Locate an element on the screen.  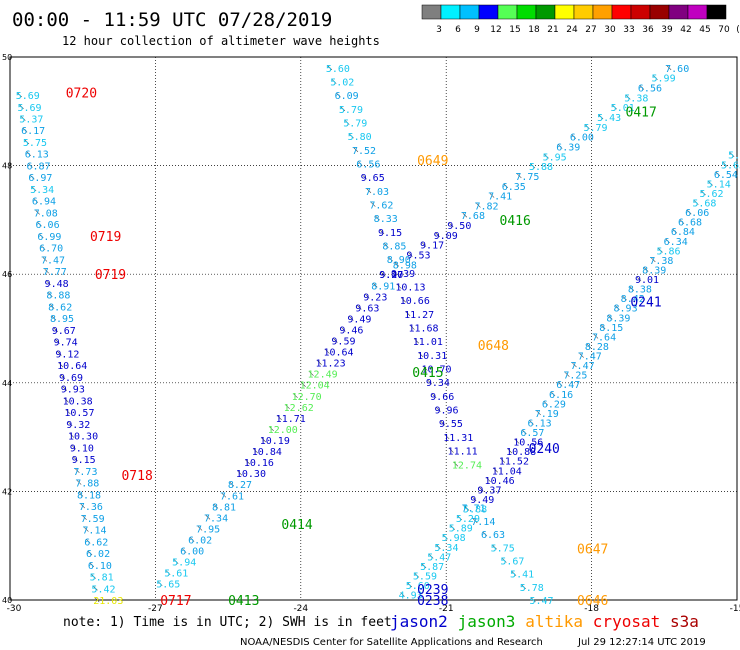
swh-value: 5.01 is located at coordinates (623, 108).